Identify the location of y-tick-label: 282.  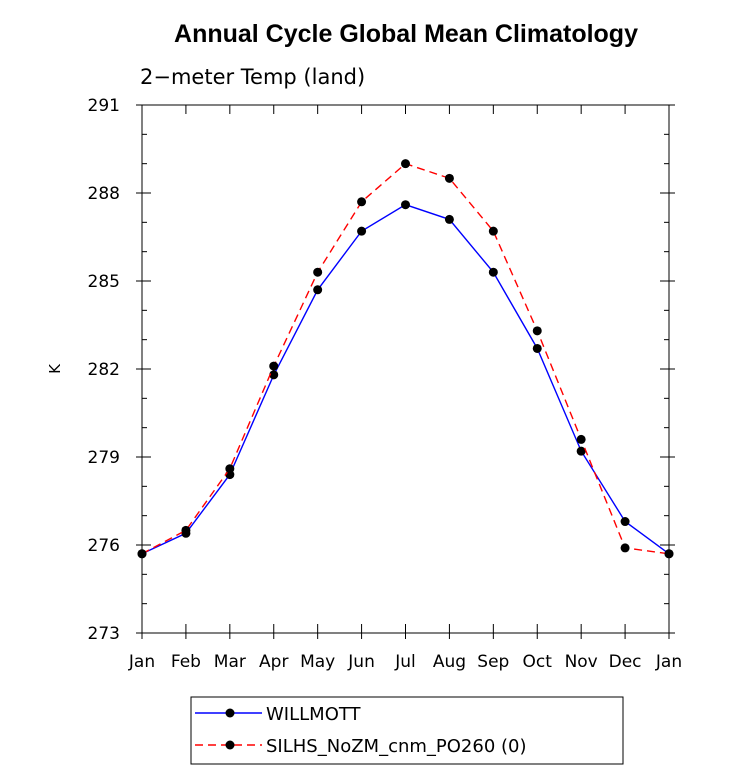
(104, 370).